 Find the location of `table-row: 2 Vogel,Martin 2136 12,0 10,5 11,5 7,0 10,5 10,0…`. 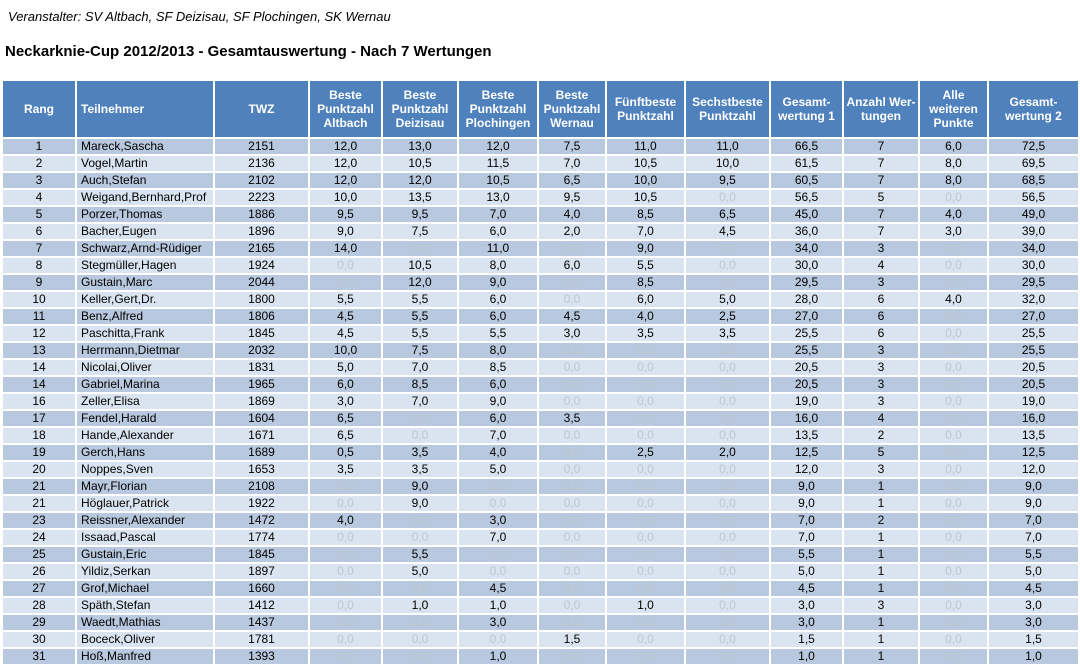

table-row: 2 Vogel,Martin 2136 12,0 10,5 11,5 7,0 10,5 10,0… is located at coordinates (541, 164).